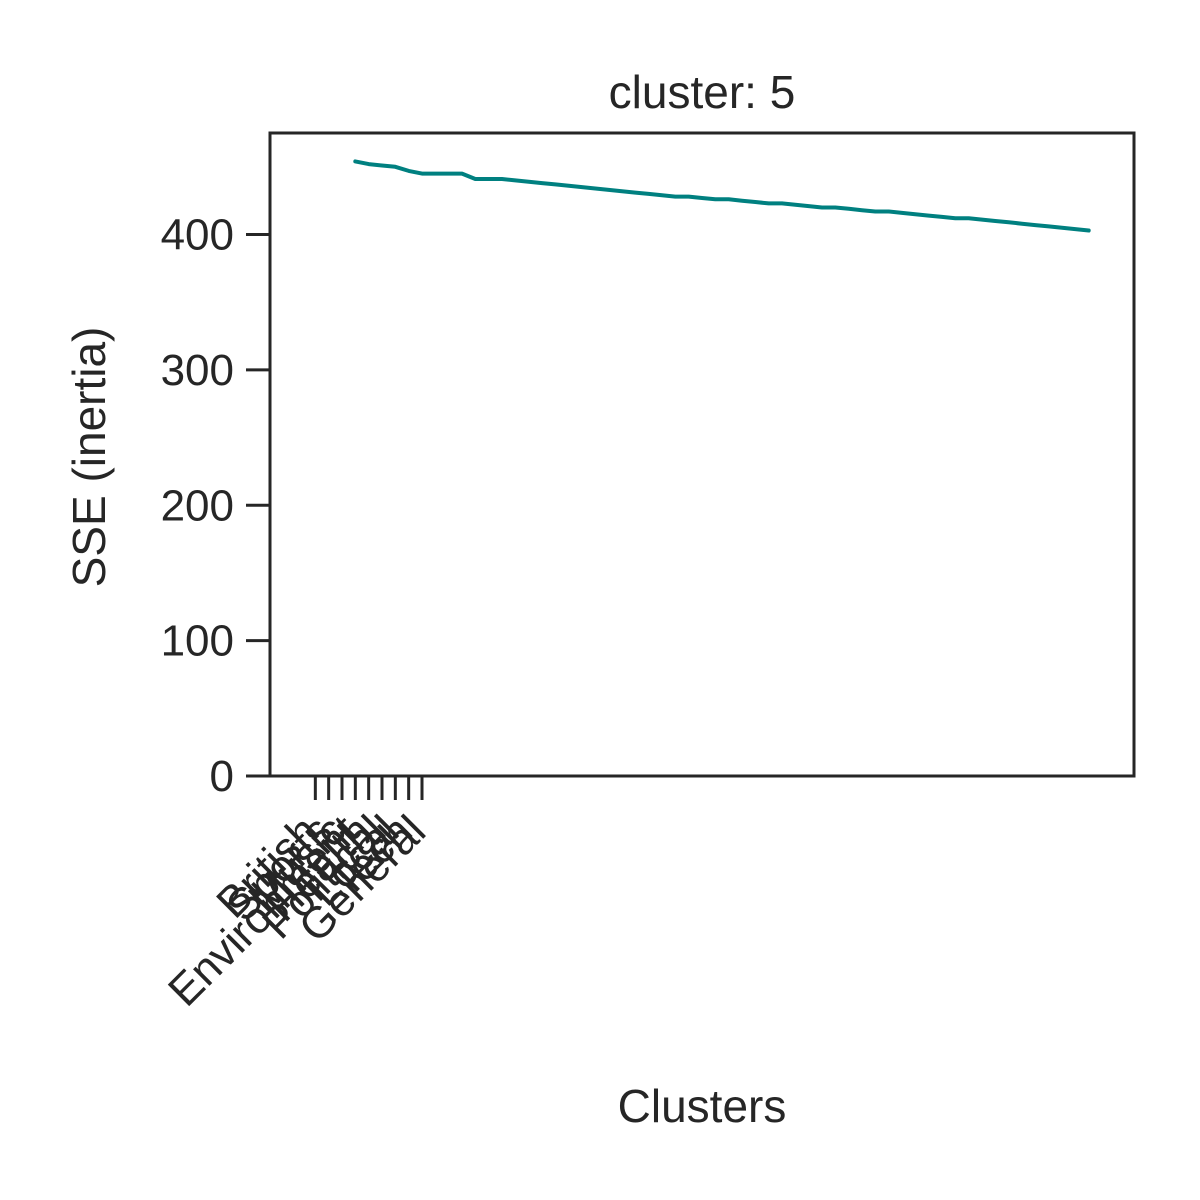 This screenshot has height=1200, width=1200. What do you see at coordinates (197, 370) in the screenshot?
I see `y-tick-label-3: 300` at bounding box center [197, 370].